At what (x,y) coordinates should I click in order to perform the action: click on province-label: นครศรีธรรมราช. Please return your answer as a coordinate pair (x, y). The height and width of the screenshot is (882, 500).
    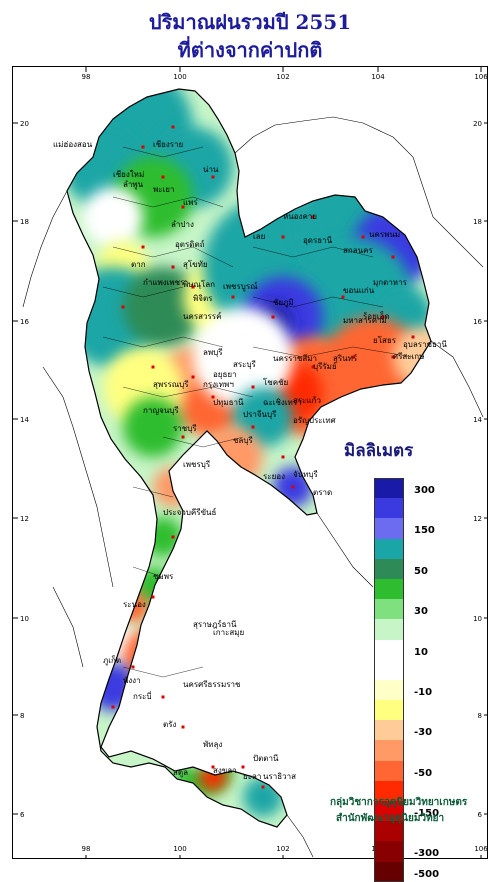
    Looking at the image, I should click on (212, 684).